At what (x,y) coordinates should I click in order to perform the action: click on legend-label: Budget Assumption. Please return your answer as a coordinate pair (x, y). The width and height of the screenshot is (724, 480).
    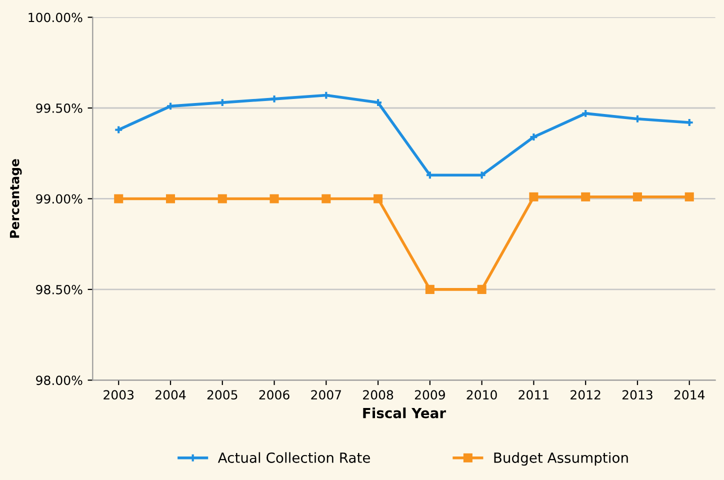
    Looking at the image, I should click on (561, 459).